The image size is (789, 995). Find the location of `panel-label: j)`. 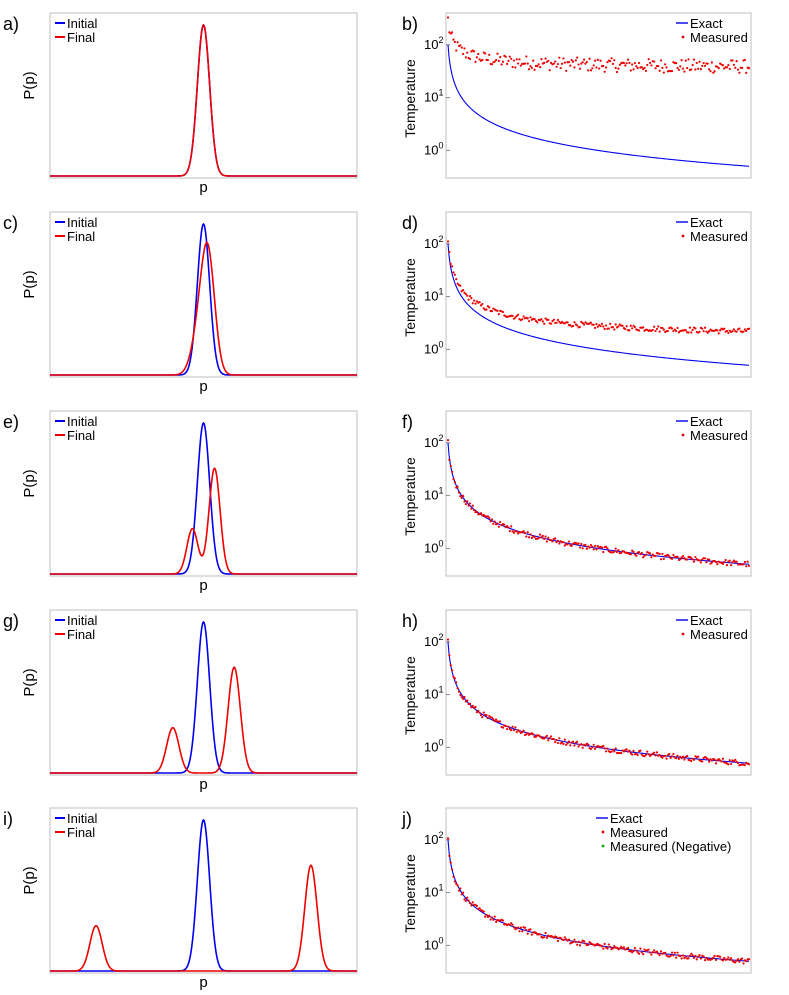

panel-label: j) is located at coordinates (406, 819).